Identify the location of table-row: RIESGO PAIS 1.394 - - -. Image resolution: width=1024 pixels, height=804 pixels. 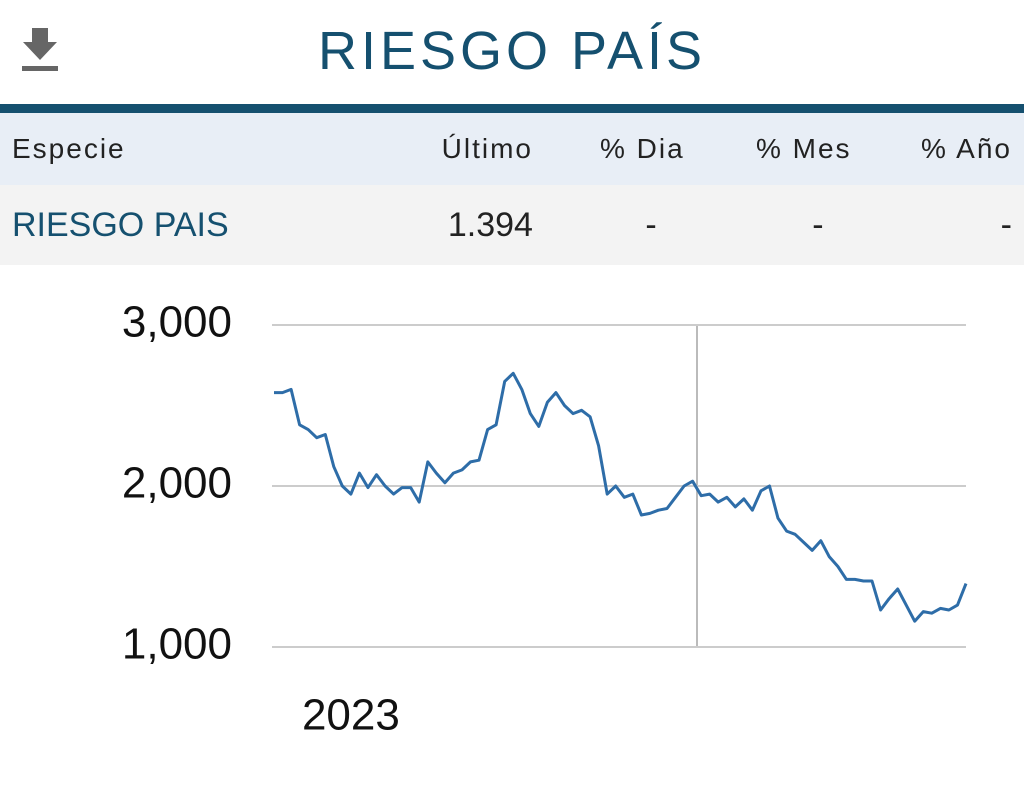
(512, 225).